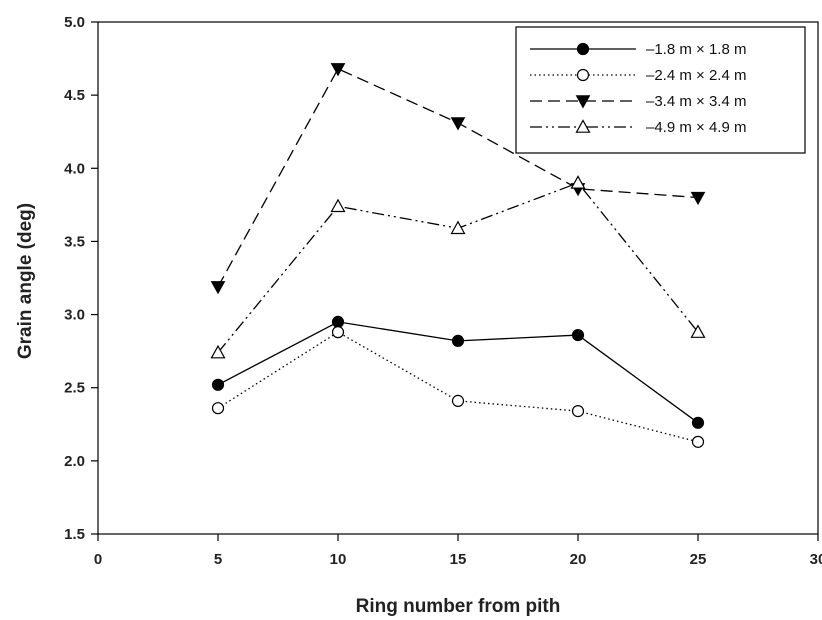 This screenshot has width=822, height=620. I want to click on y-tick-label: 4.0, so click(74, 168).